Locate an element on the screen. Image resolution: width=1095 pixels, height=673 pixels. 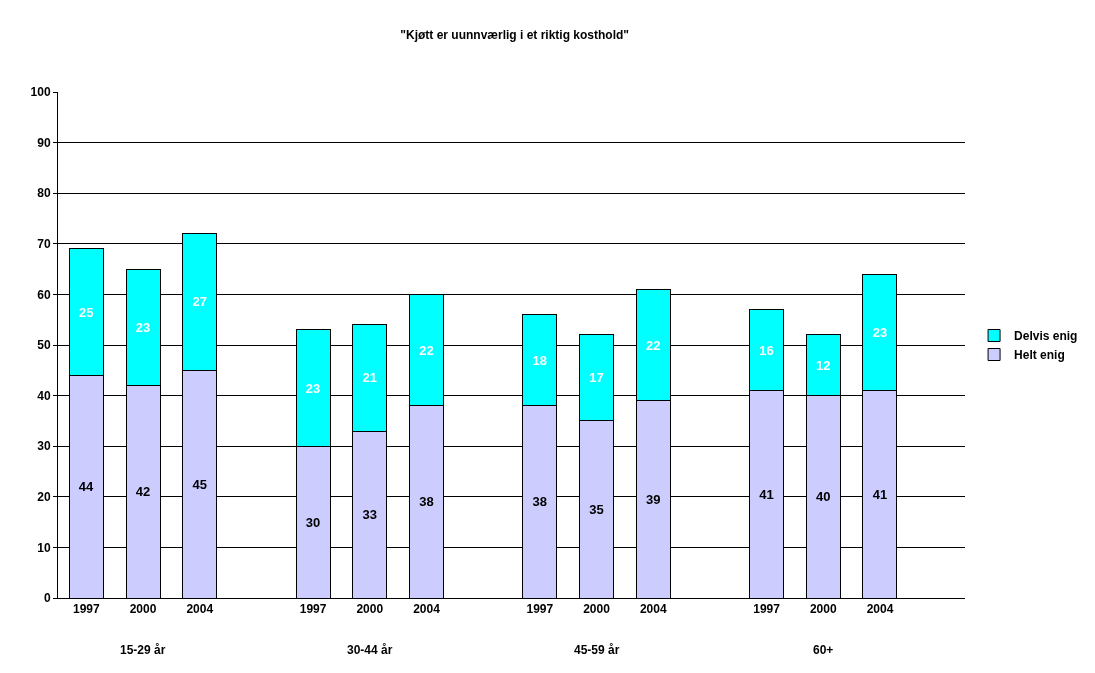
text: 30-44 år is located at coordinates (370, 650).